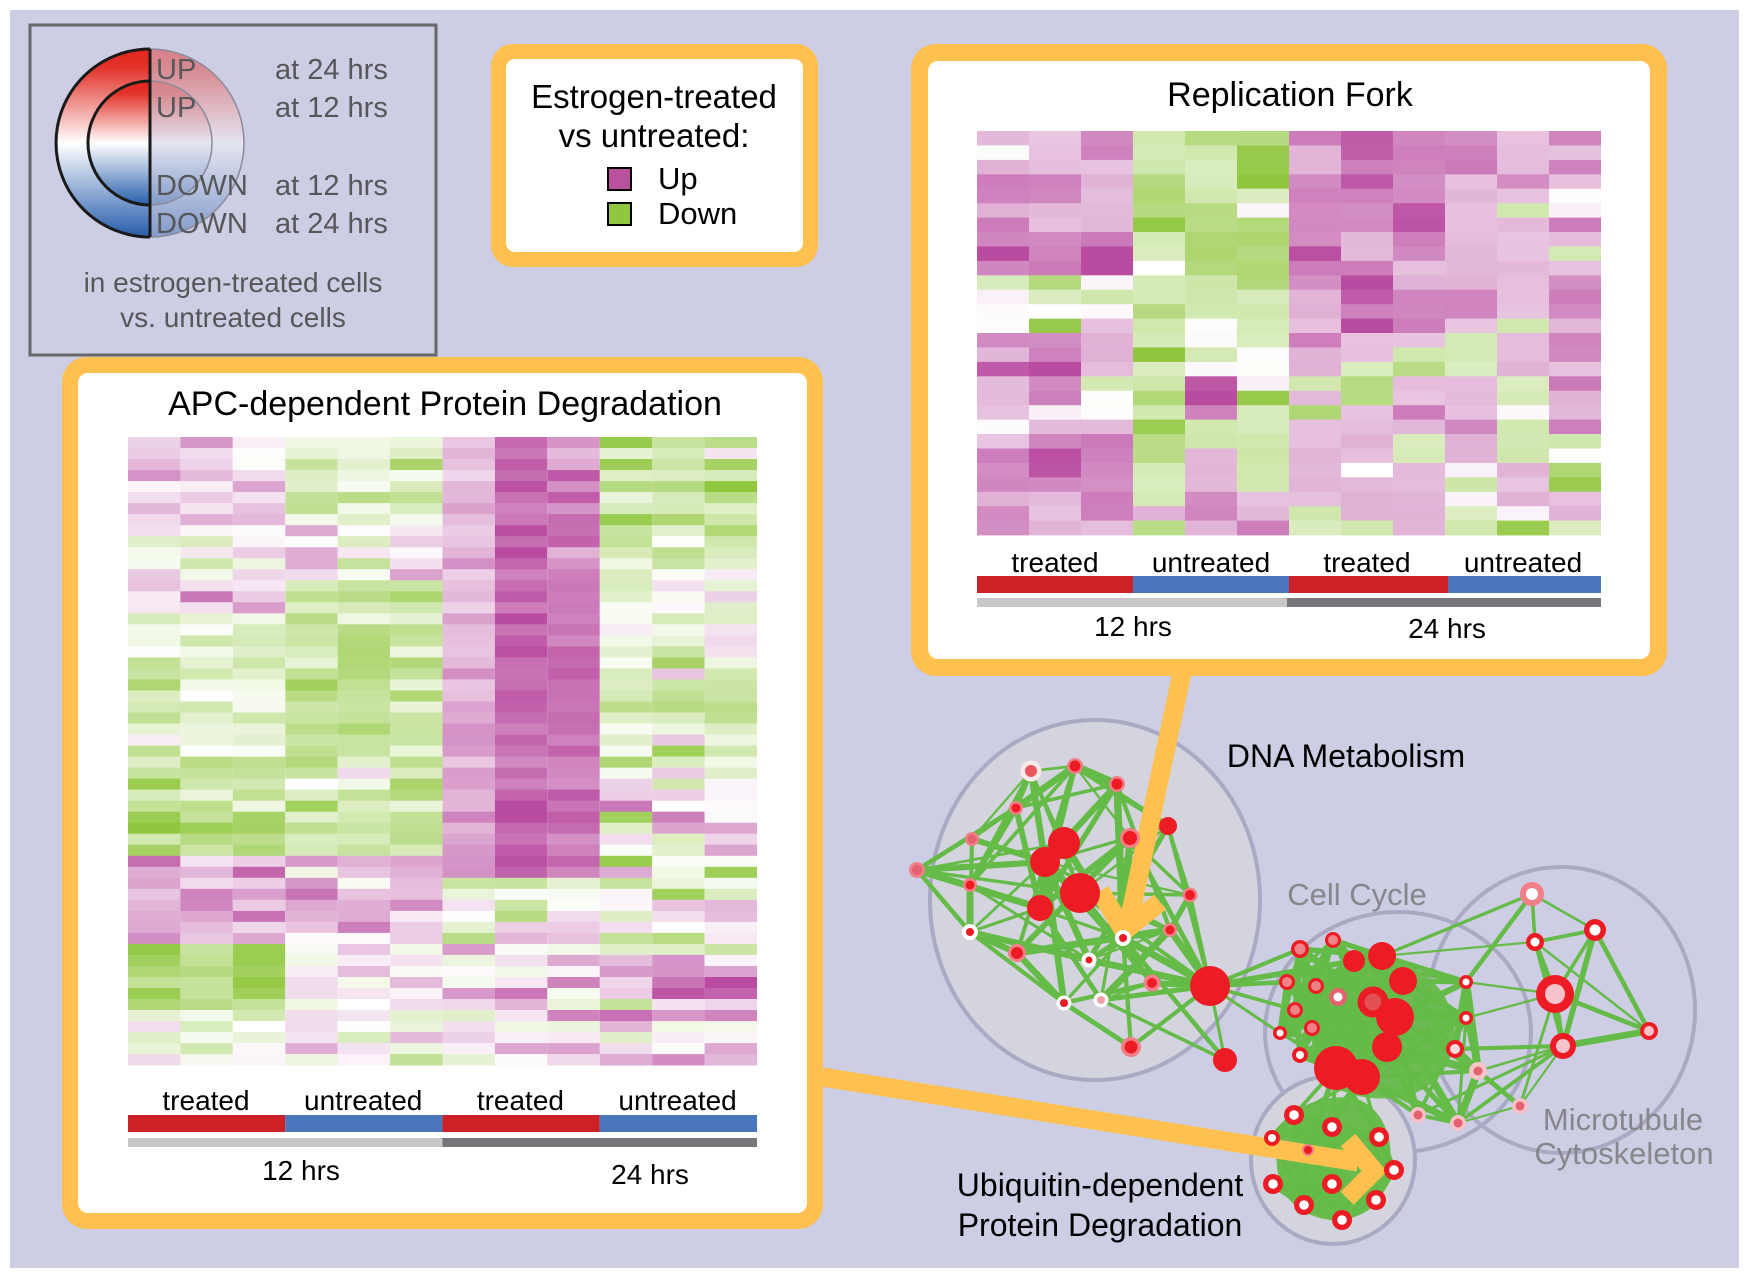 This screenshot has width=1750, height=1279. What do you see at coordinates (1100, 1225) in the screenshot?
I see `svg-text: Protein Degradation` at bounding box center [1100, 1225].